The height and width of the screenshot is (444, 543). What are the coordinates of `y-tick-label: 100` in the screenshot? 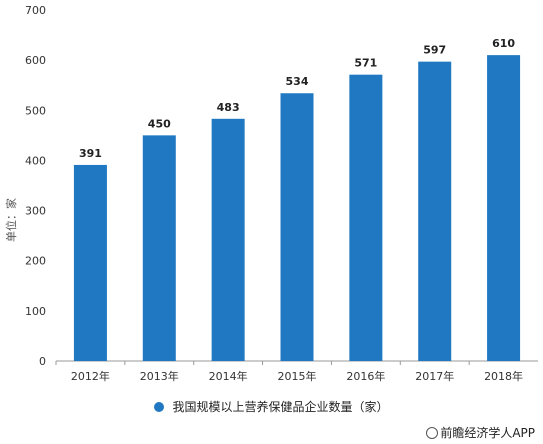 It's located at (35, 311).